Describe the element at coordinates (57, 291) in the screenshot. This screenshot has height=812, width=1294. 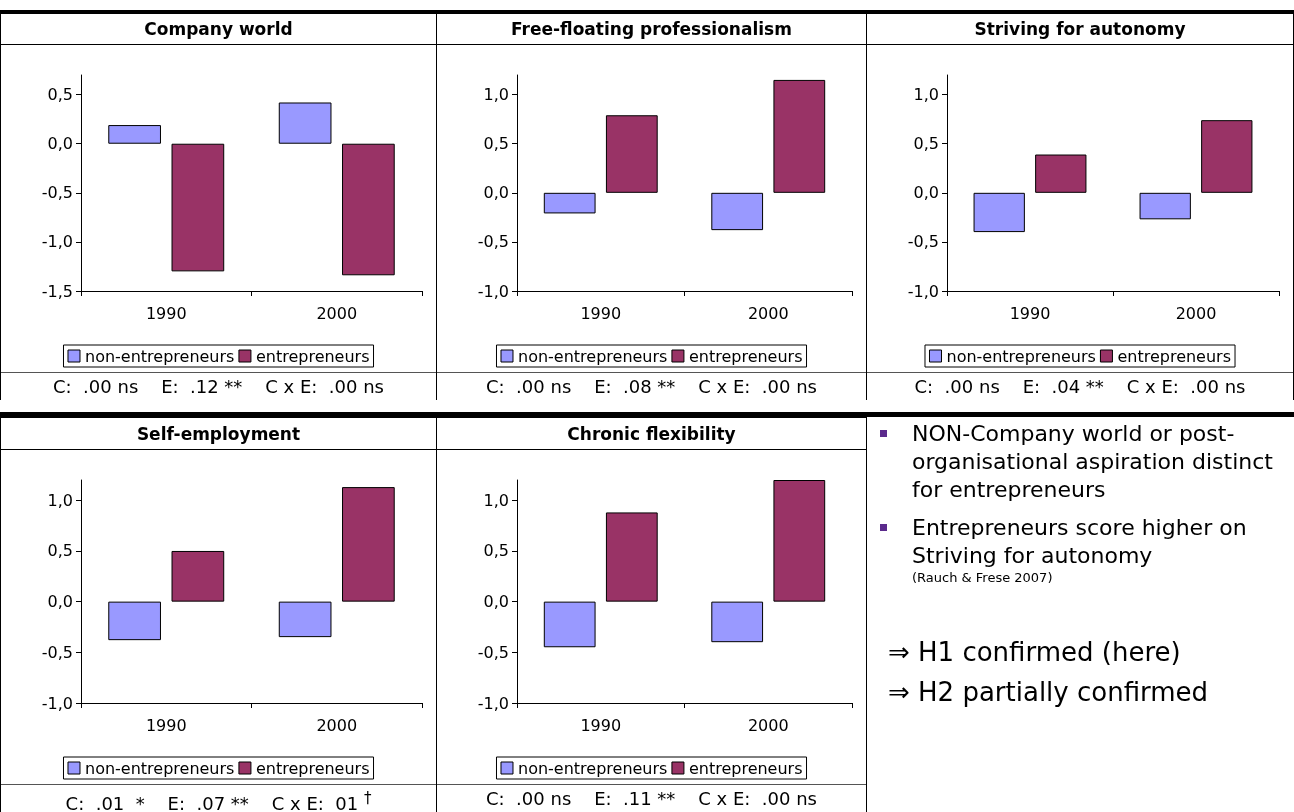
I see `y-tick-label: -1,5` at that location.